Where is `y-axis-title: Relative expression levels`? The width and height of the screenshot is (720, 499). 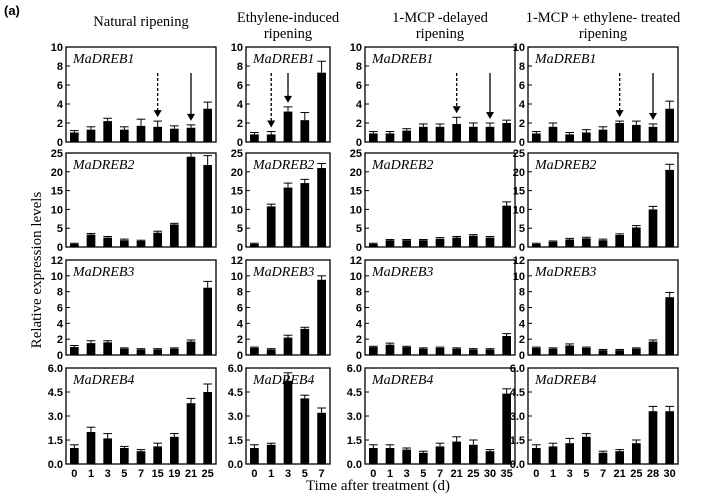
y-axis-title: Relative expression levels is located at coordinates (37, 270).